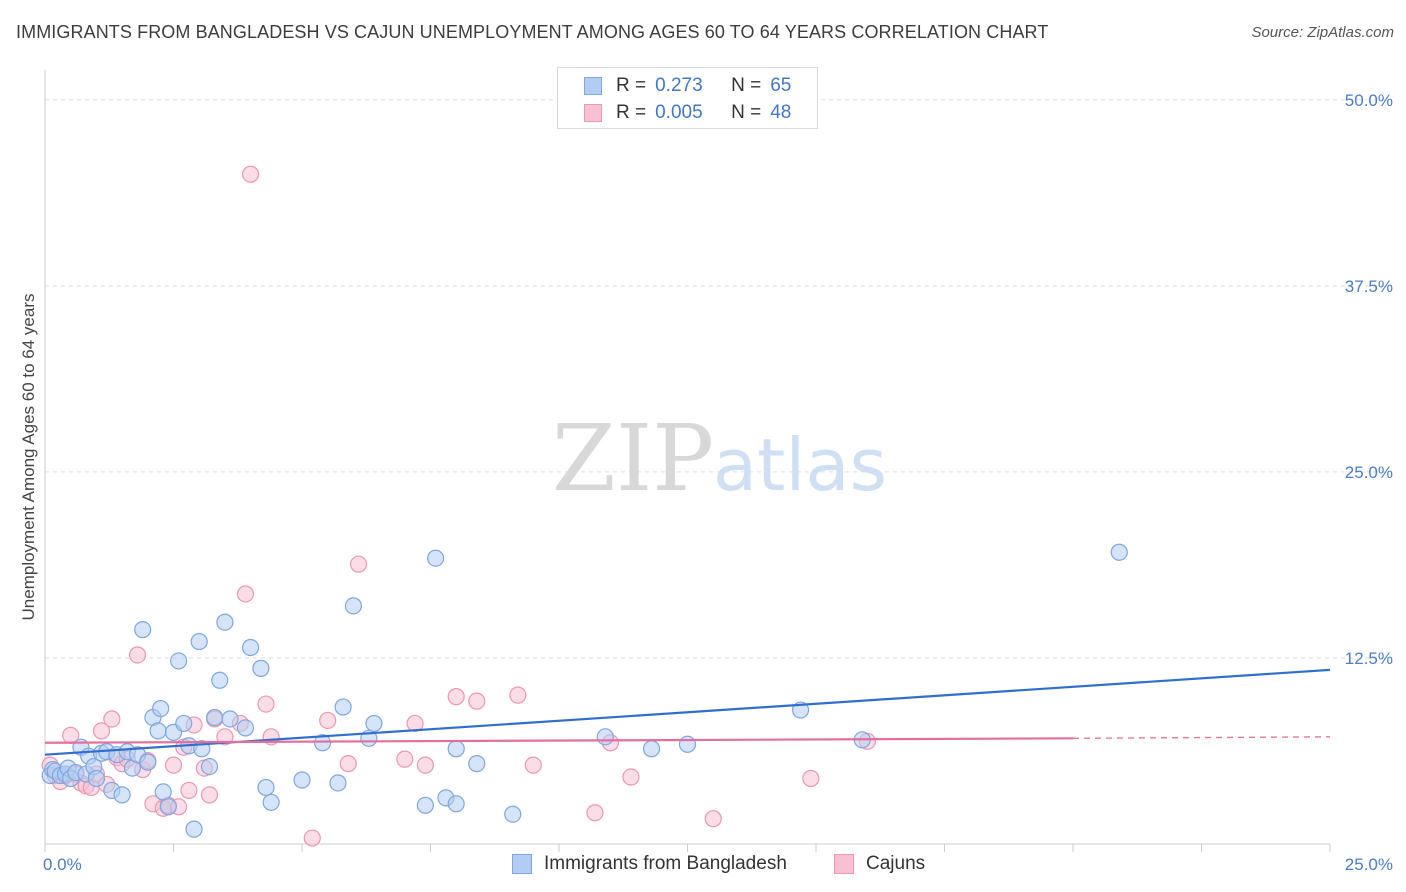  I want to click on y-tick-label: 12.5%, so click(1369, 658).